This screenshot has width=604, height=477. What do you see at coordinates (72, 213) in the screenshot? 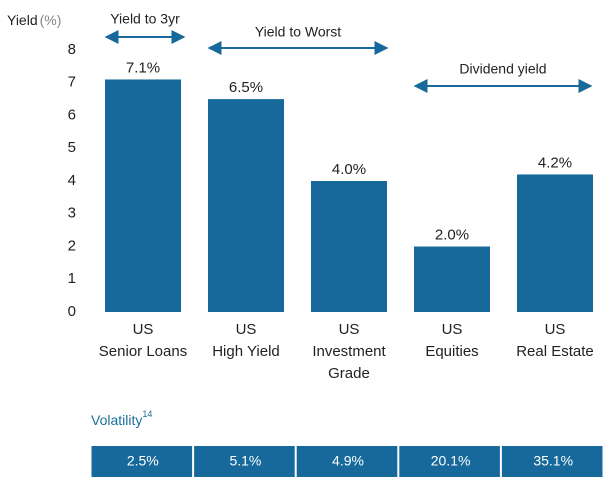
I see `y-tick-label: 3` at bounding box center [72, 213].